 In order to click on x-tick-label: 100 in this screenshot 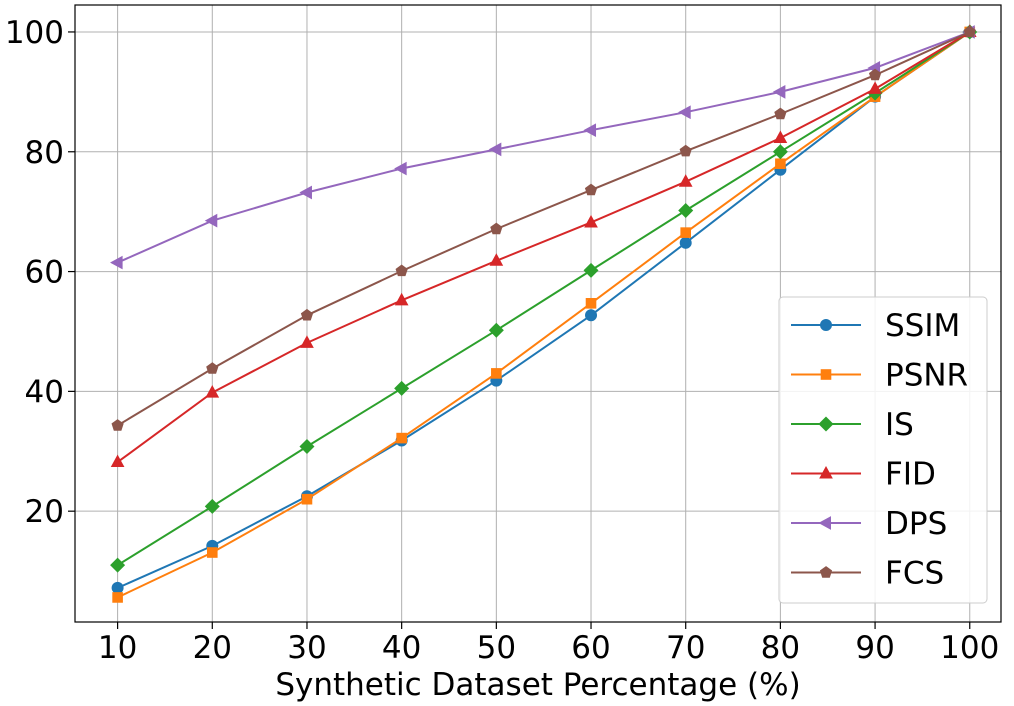, I will do `click(969, 648)`.